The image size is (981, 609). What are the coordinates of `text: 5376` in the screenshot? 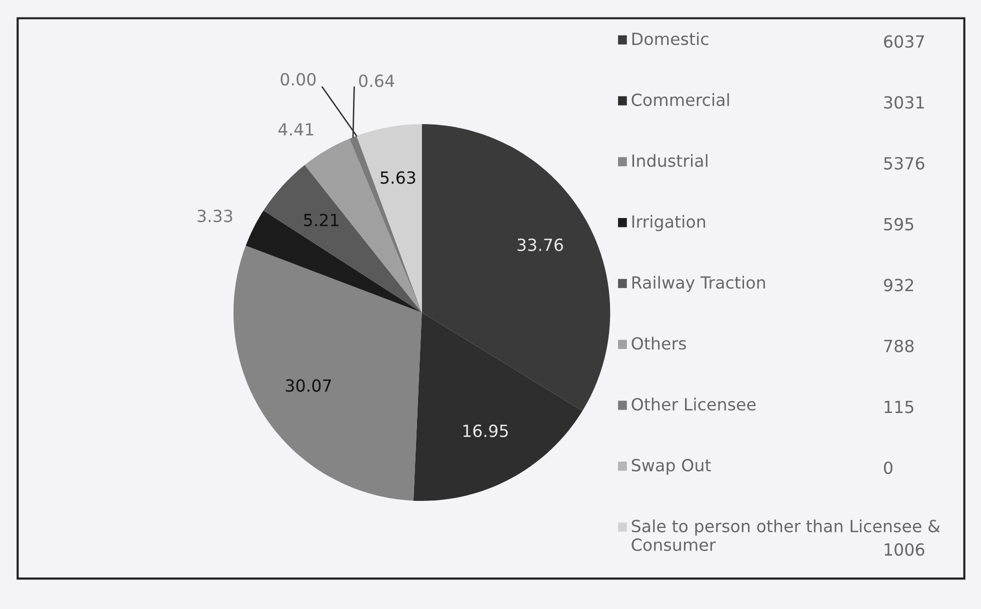 It's located at (904, 163).